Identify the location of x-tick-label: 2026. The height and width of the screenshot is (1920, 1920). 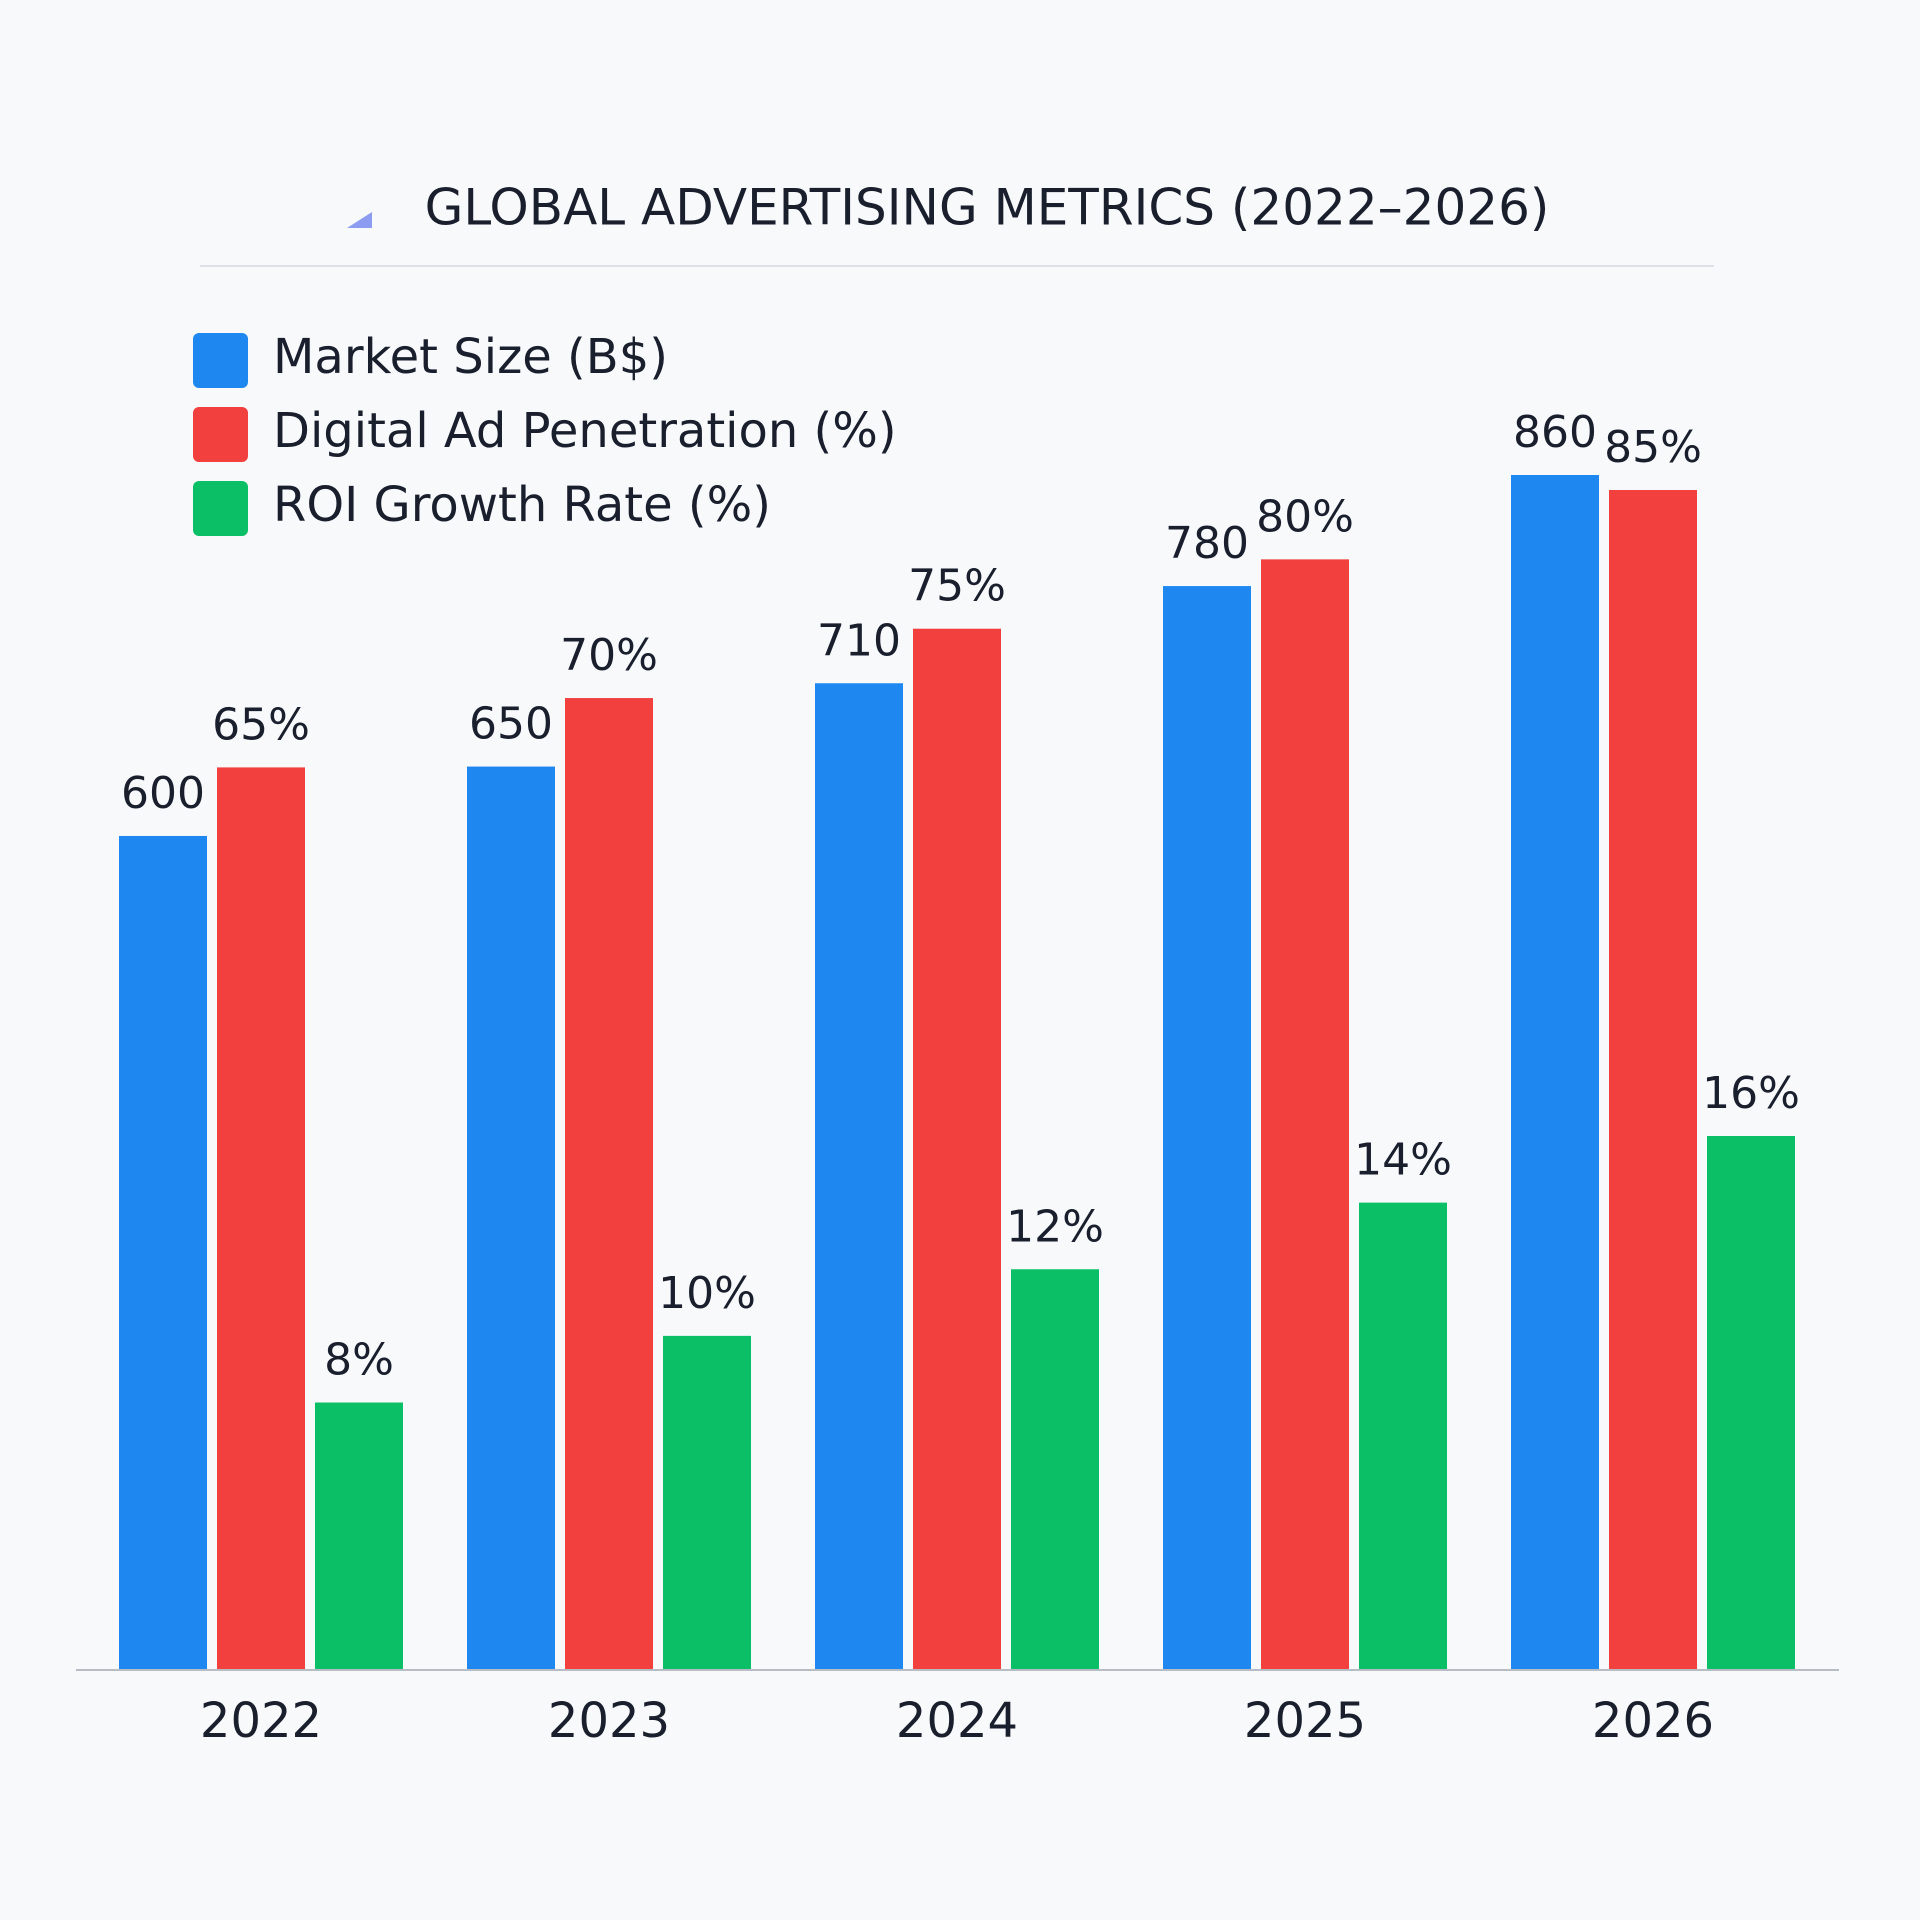
(1653, 1721).